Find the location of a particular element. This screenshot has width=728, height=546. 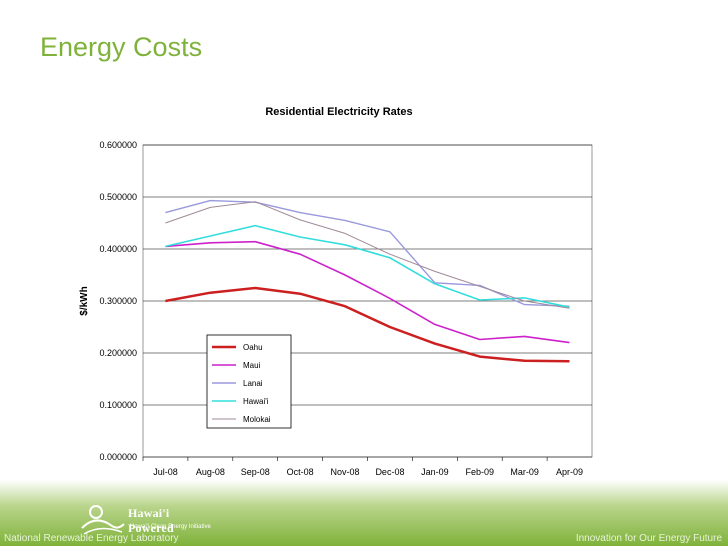

x-tick-label: Aug-08 is located at coordinates (210, 472).